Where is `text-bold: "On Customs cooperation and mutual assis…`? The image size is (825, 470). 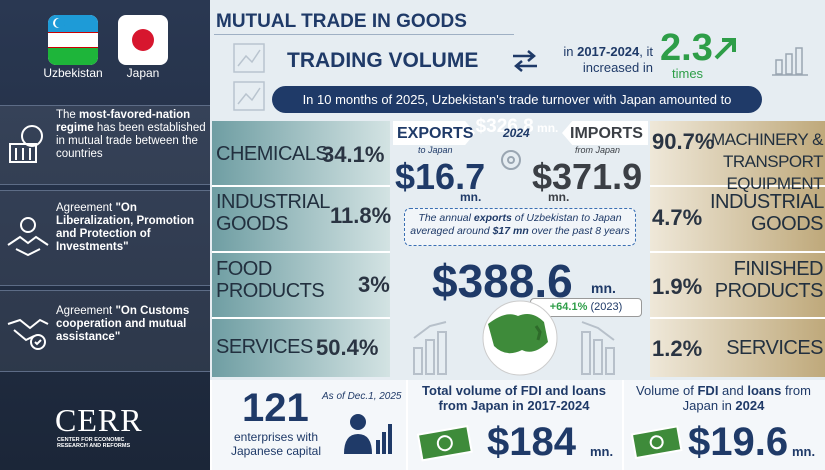
text-bold: "On Customs cooperation and mutual assis… is located at coordinates (123, 324).